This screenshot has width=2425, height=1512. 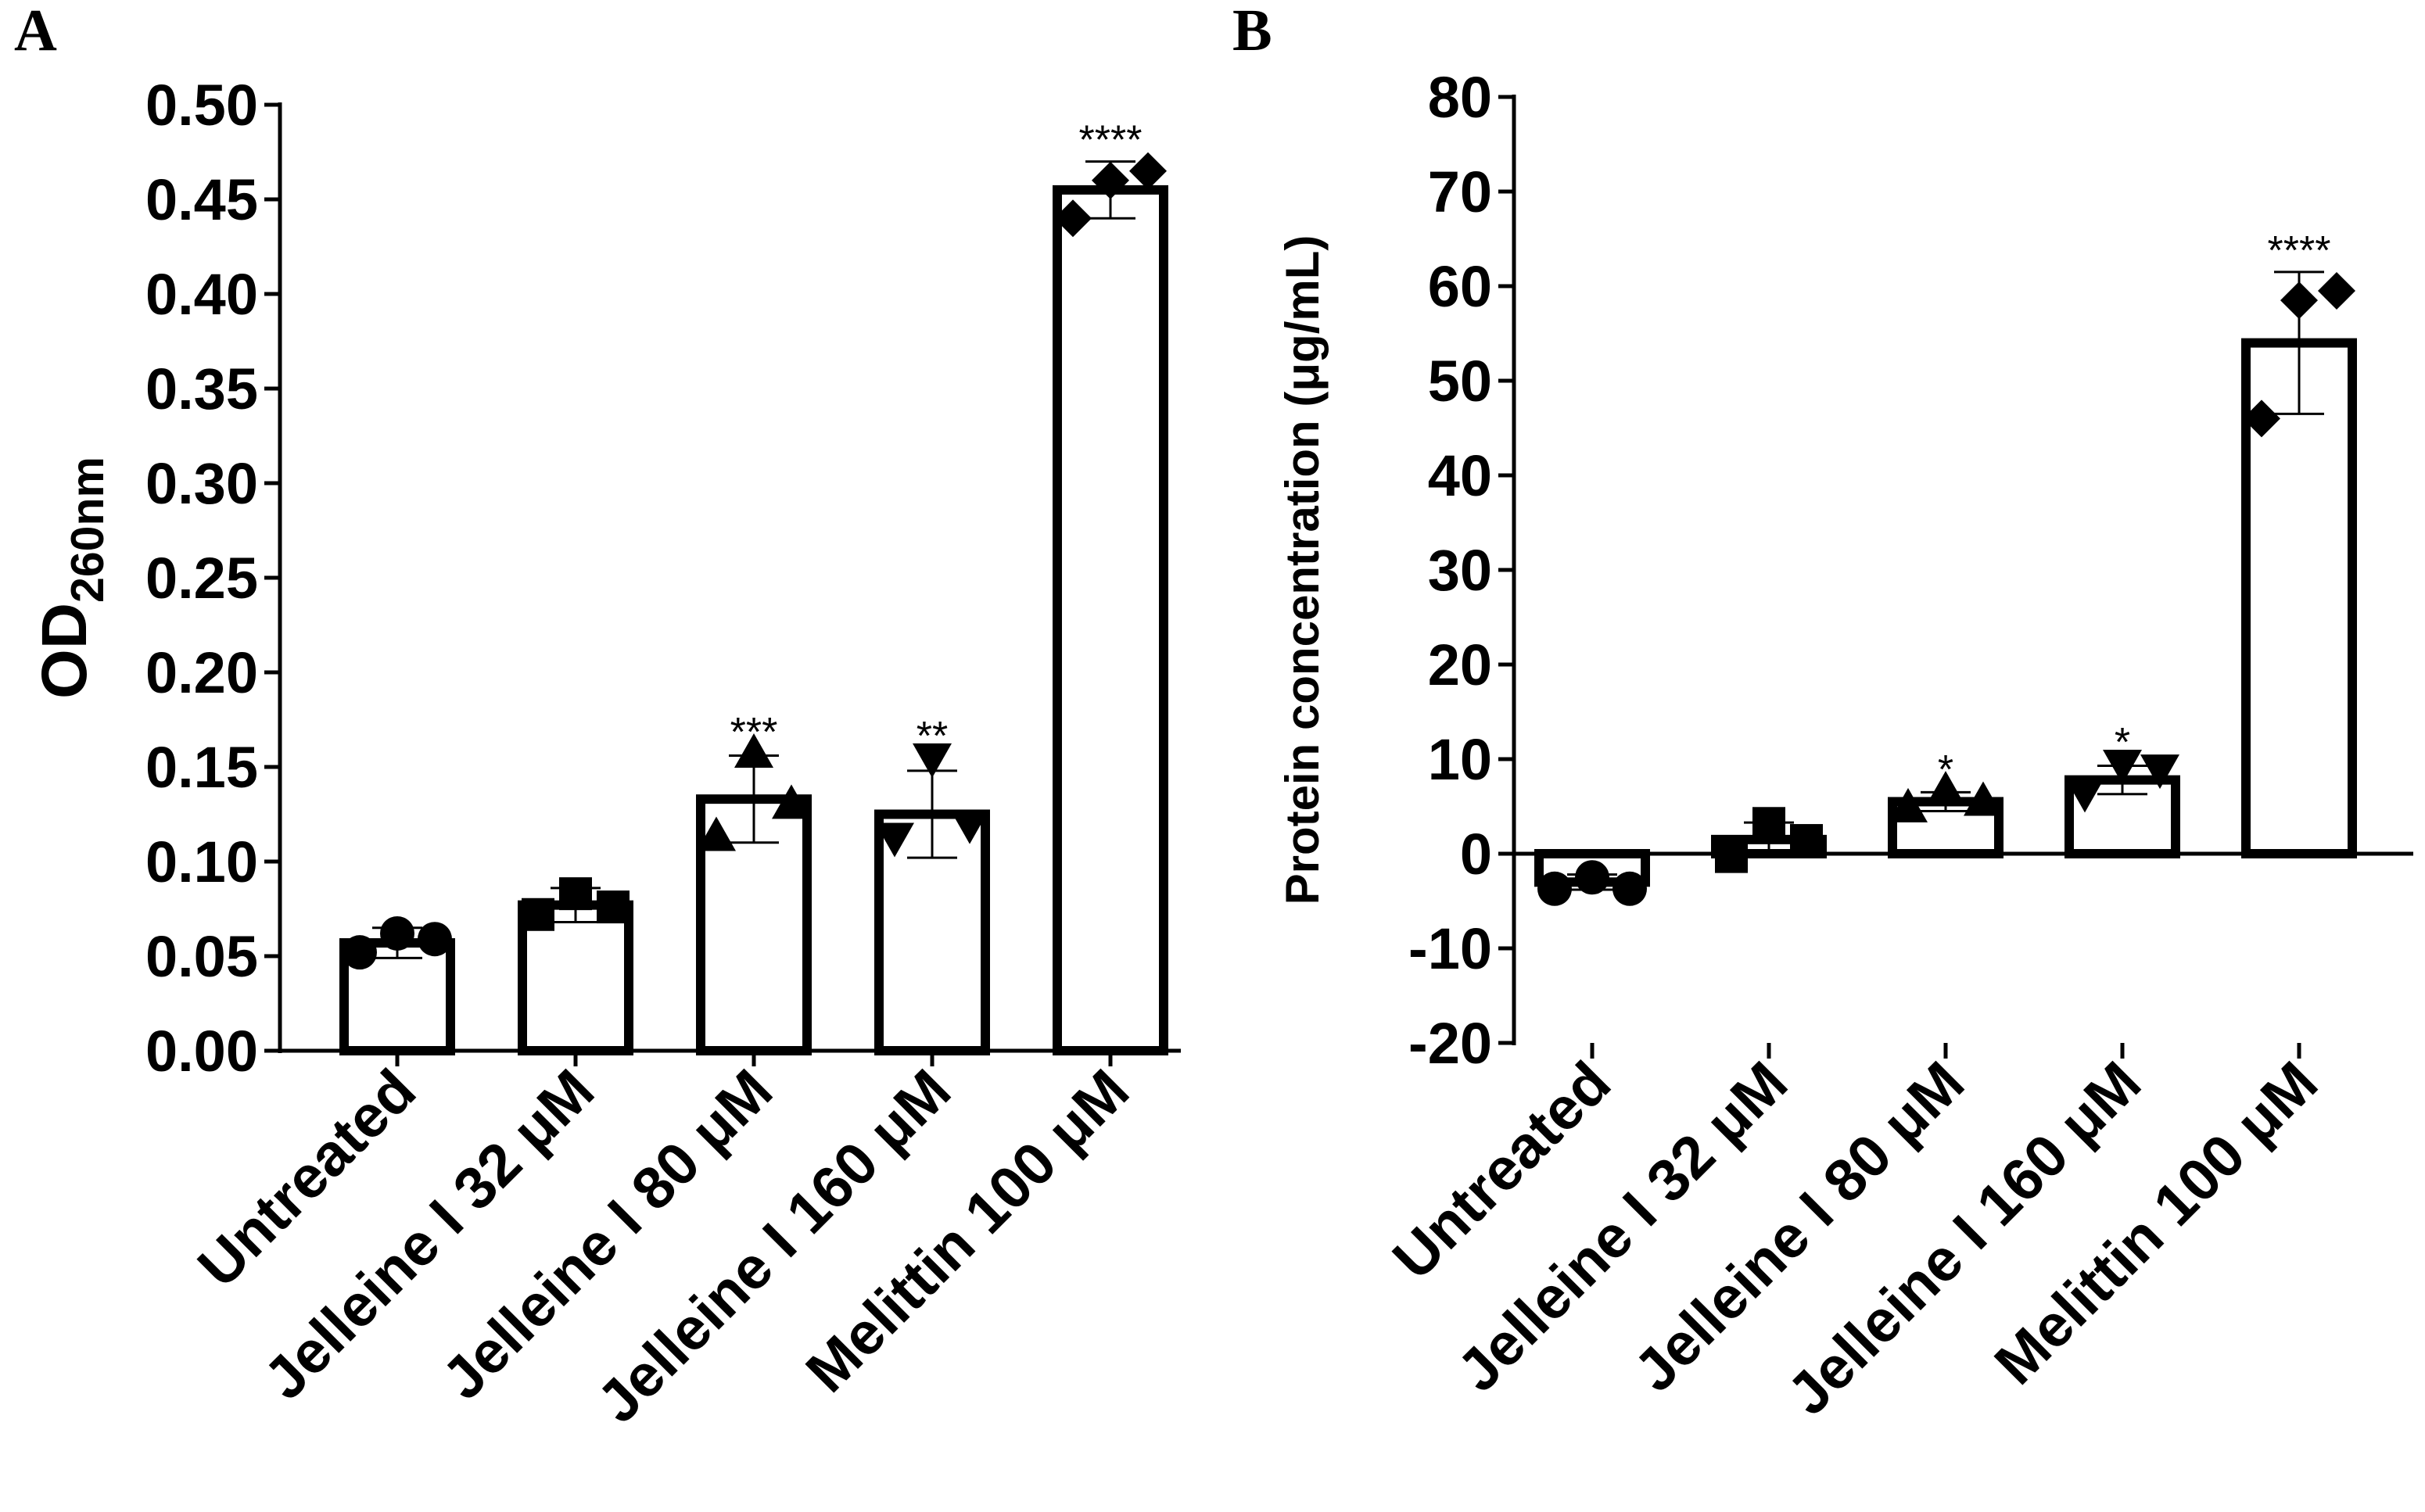 I want to click on y-tick-label: 20, so click(x=1460, y=664).